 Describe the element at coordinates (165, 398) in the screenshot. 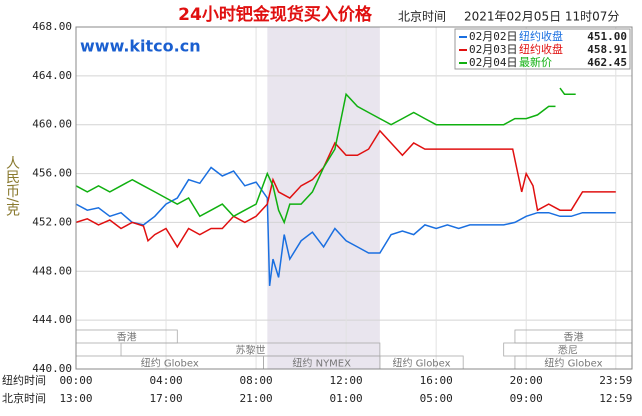

I see `x2-tick-label: 17:00` at that location.